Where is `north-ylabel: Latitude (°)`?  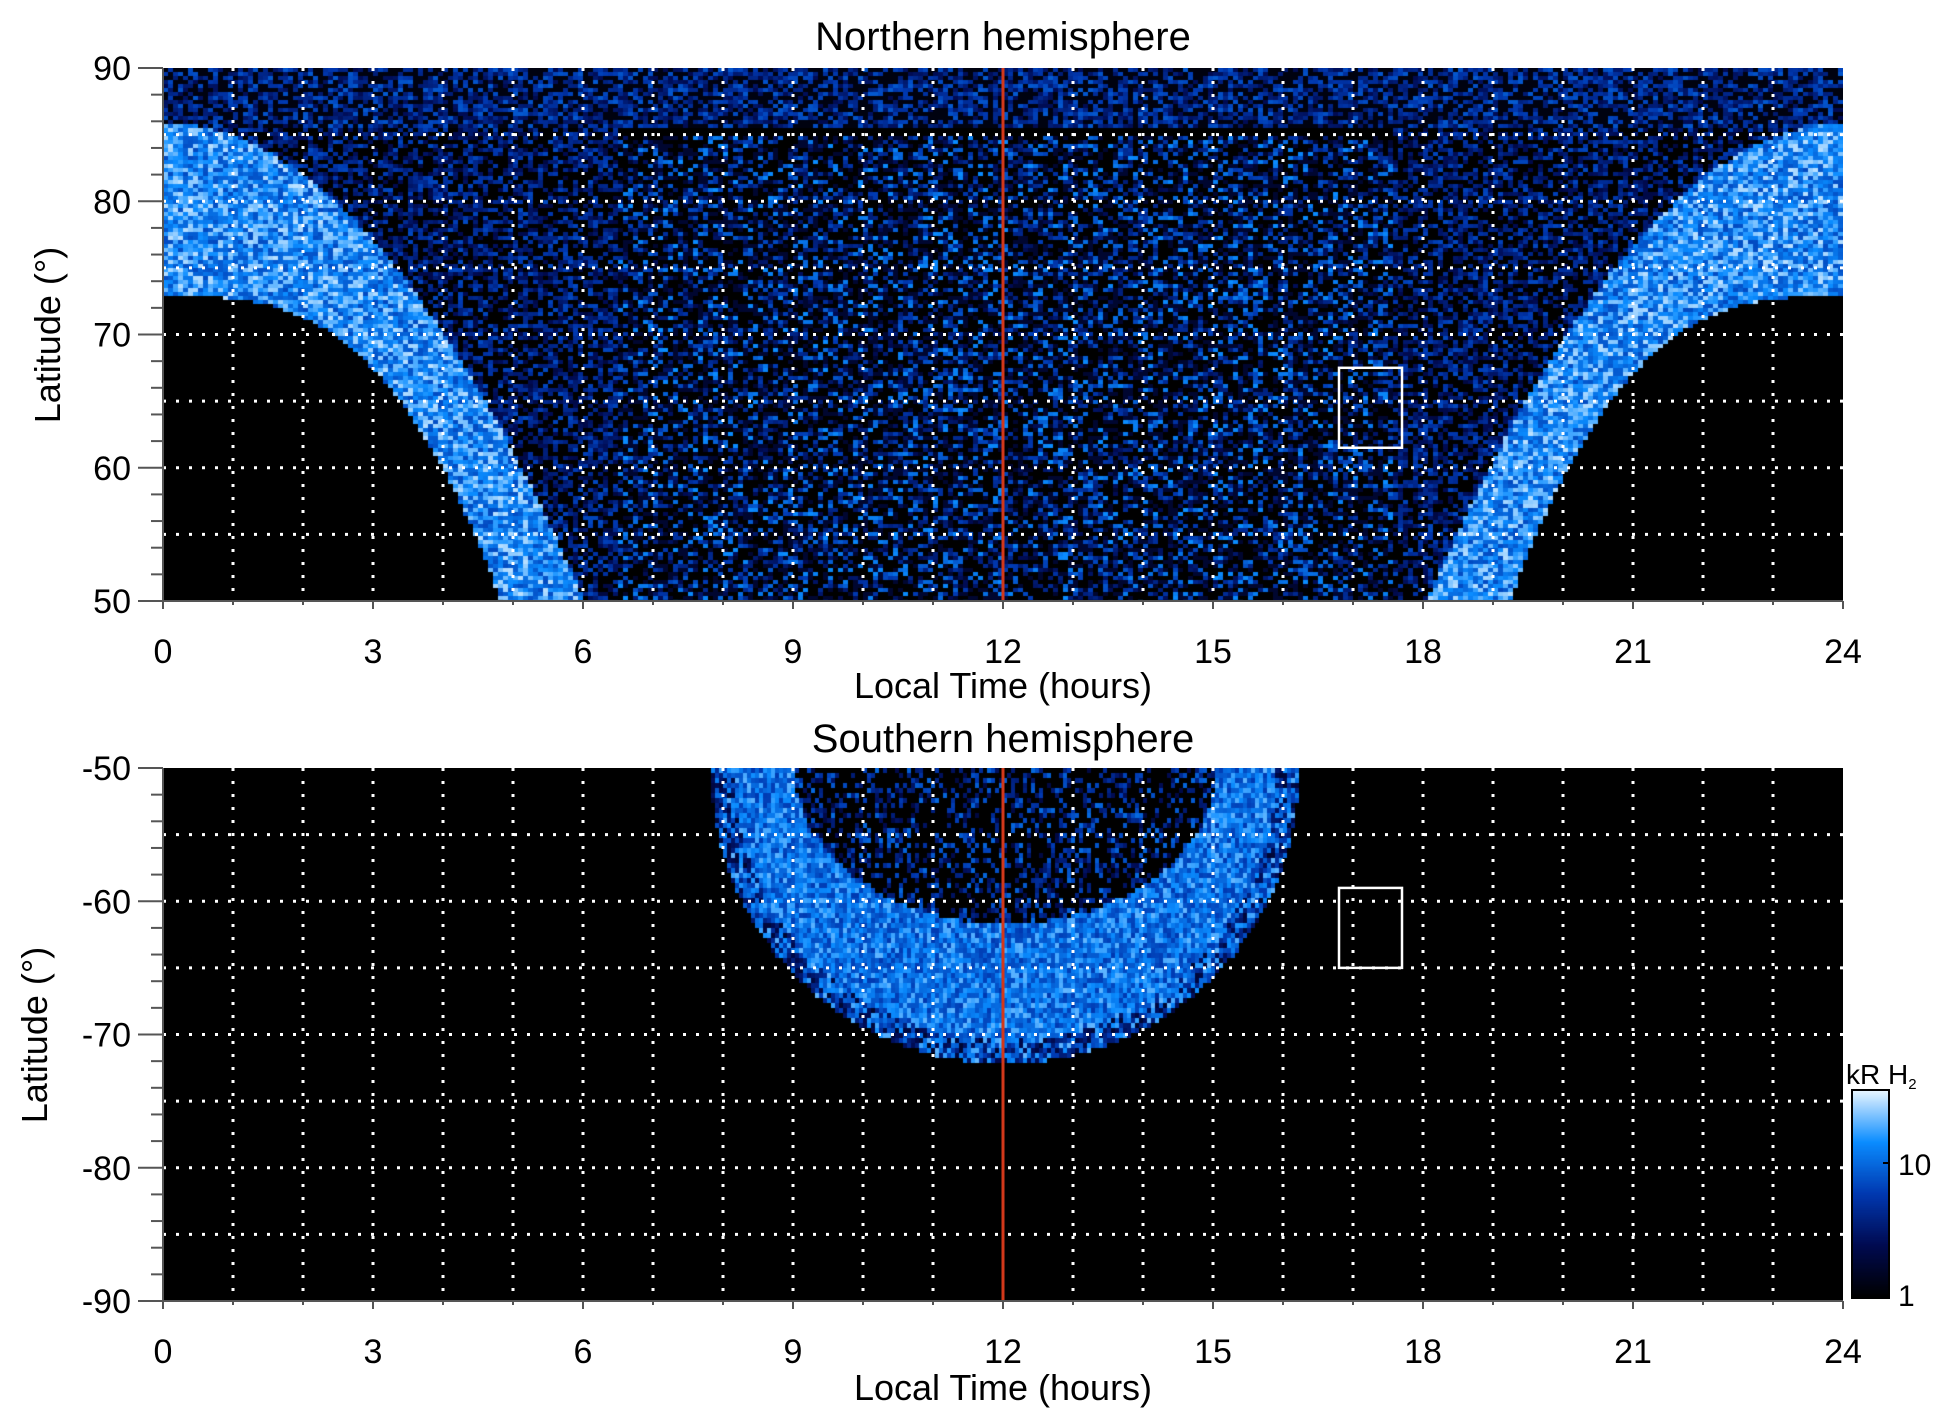
north-ylabel: Latitude (°) is located at coordinates (47, 335).